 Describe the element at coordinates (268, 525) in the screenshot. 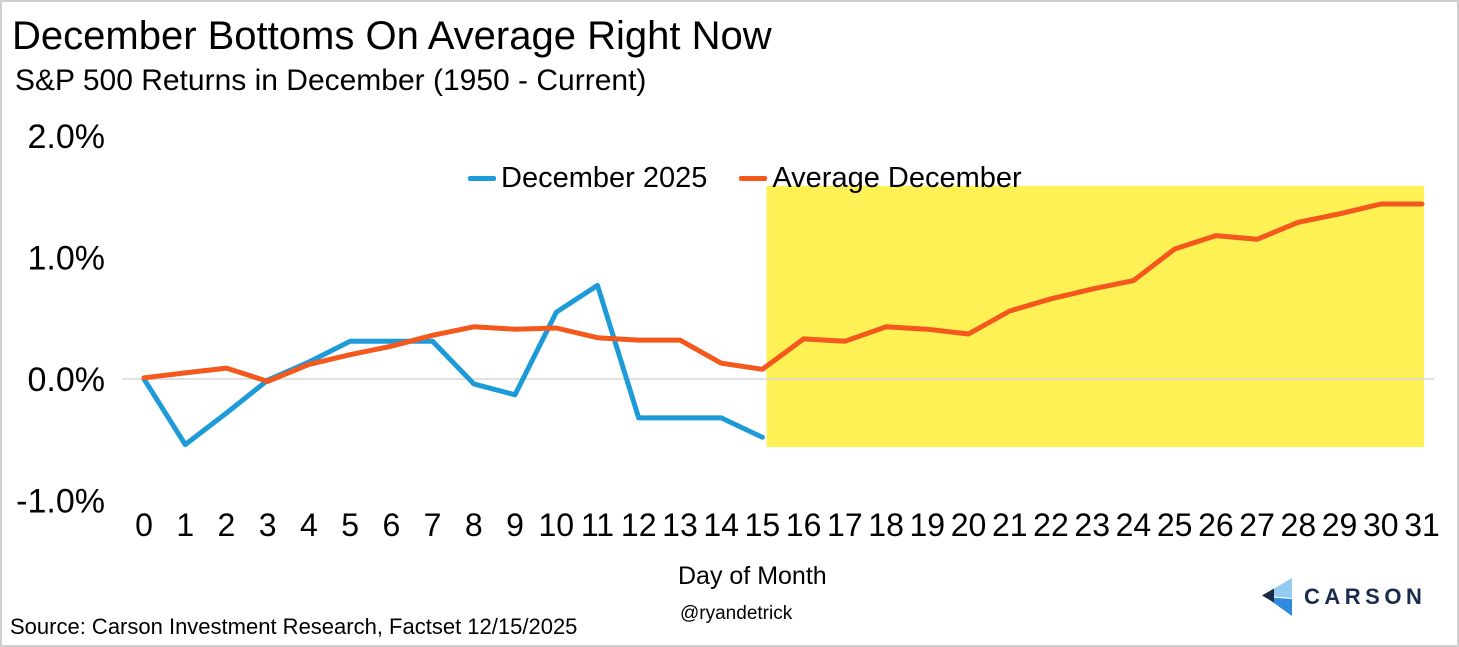

I see `x-tick-label: 3` at that location.